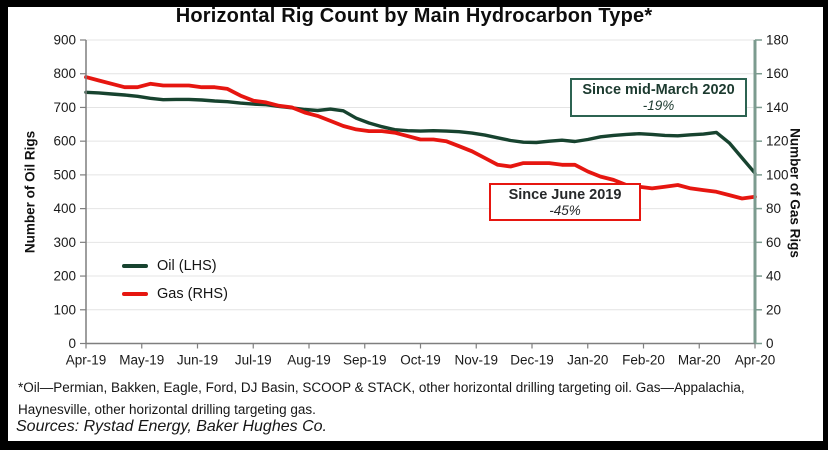 This screenshot has width=828, height=450. What do you see at coordinates (755, 360) in the screenshot?
I see `x-axis-tick-label: Apr-20` at bounding box center [755, 360].